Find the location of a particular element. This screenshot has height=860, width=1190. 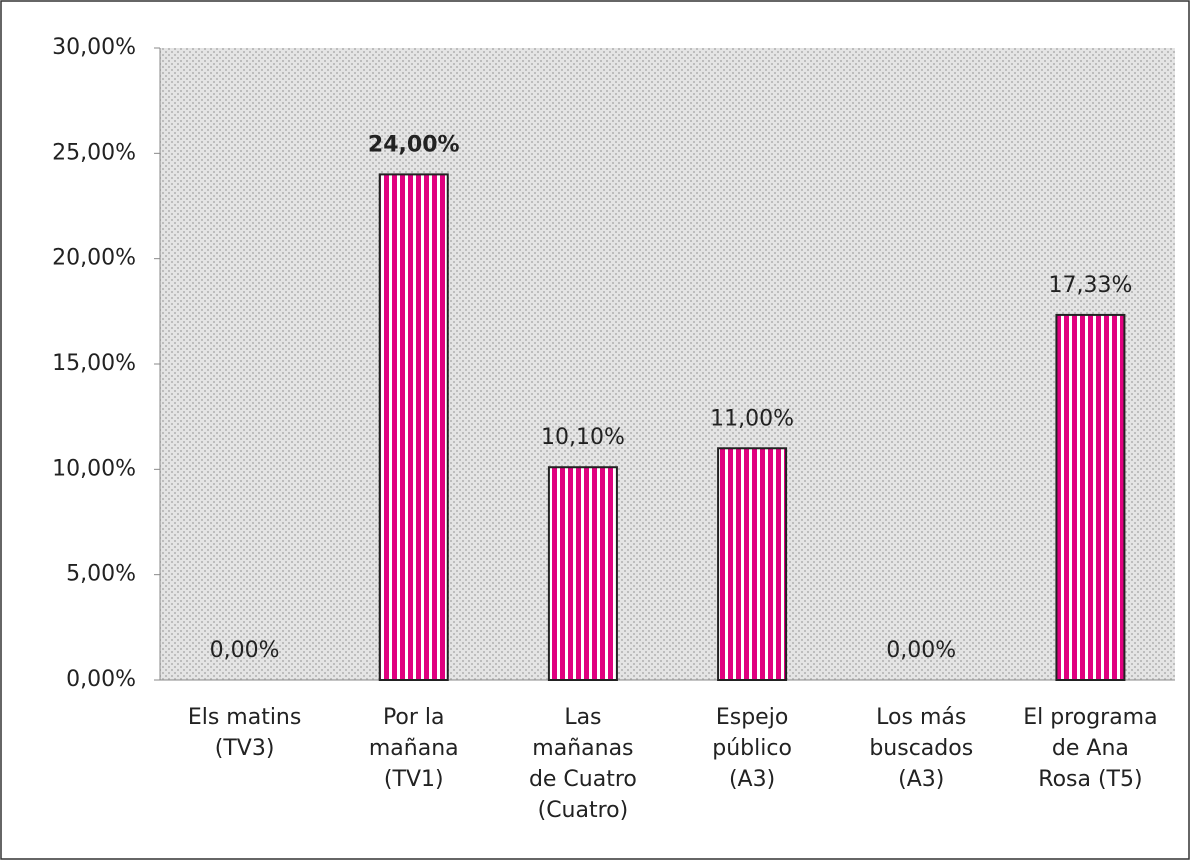

x-tick-label-line: (TV3) is located at coordinates (245, 748).